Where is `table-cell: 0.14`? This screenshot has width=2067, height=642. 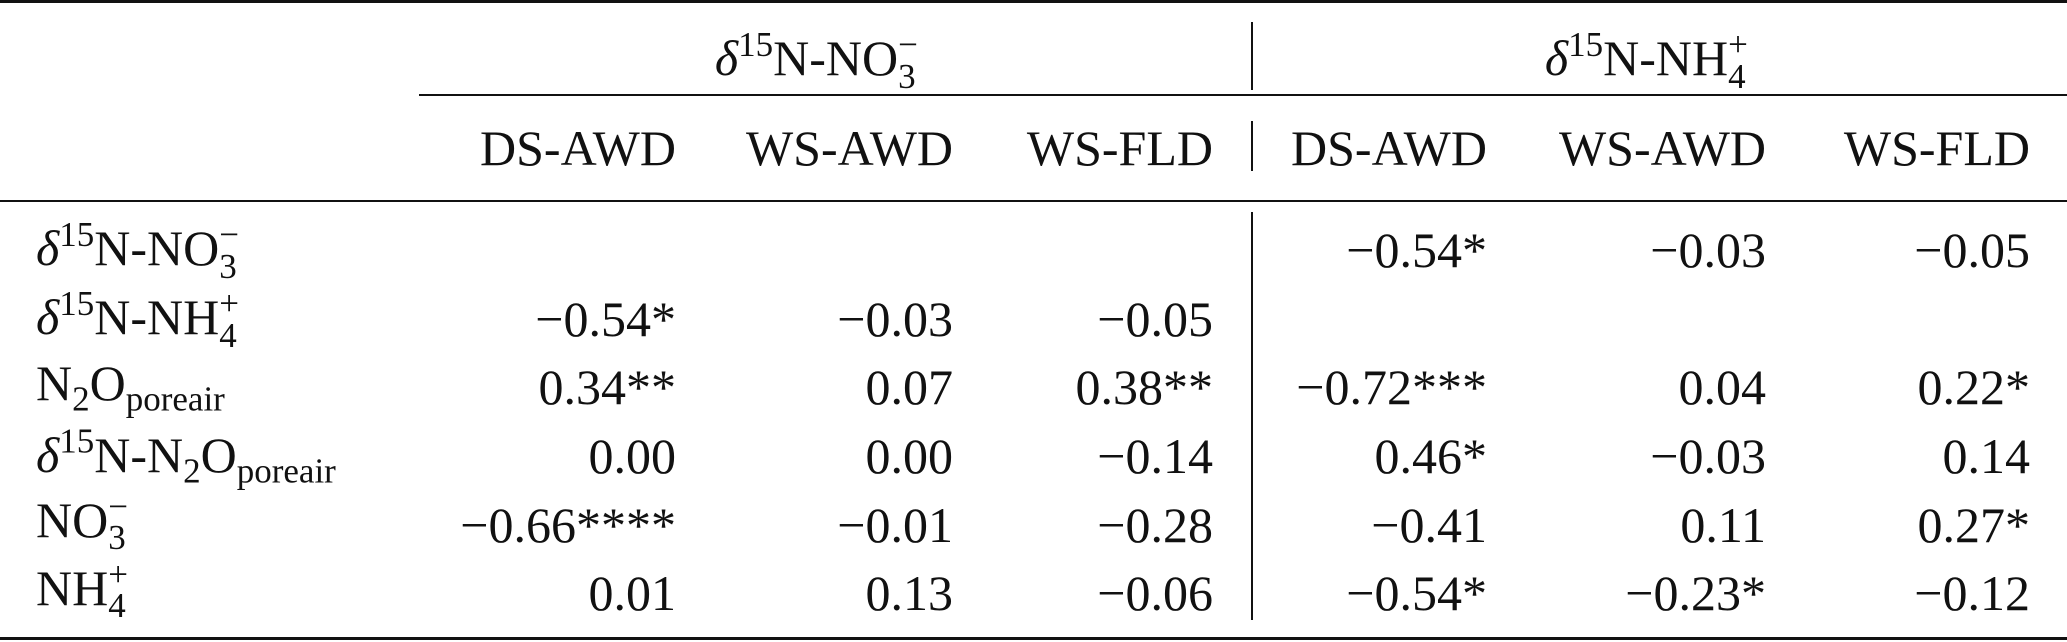
table-cell: 0.14 is located at coordinates (1986, 456).